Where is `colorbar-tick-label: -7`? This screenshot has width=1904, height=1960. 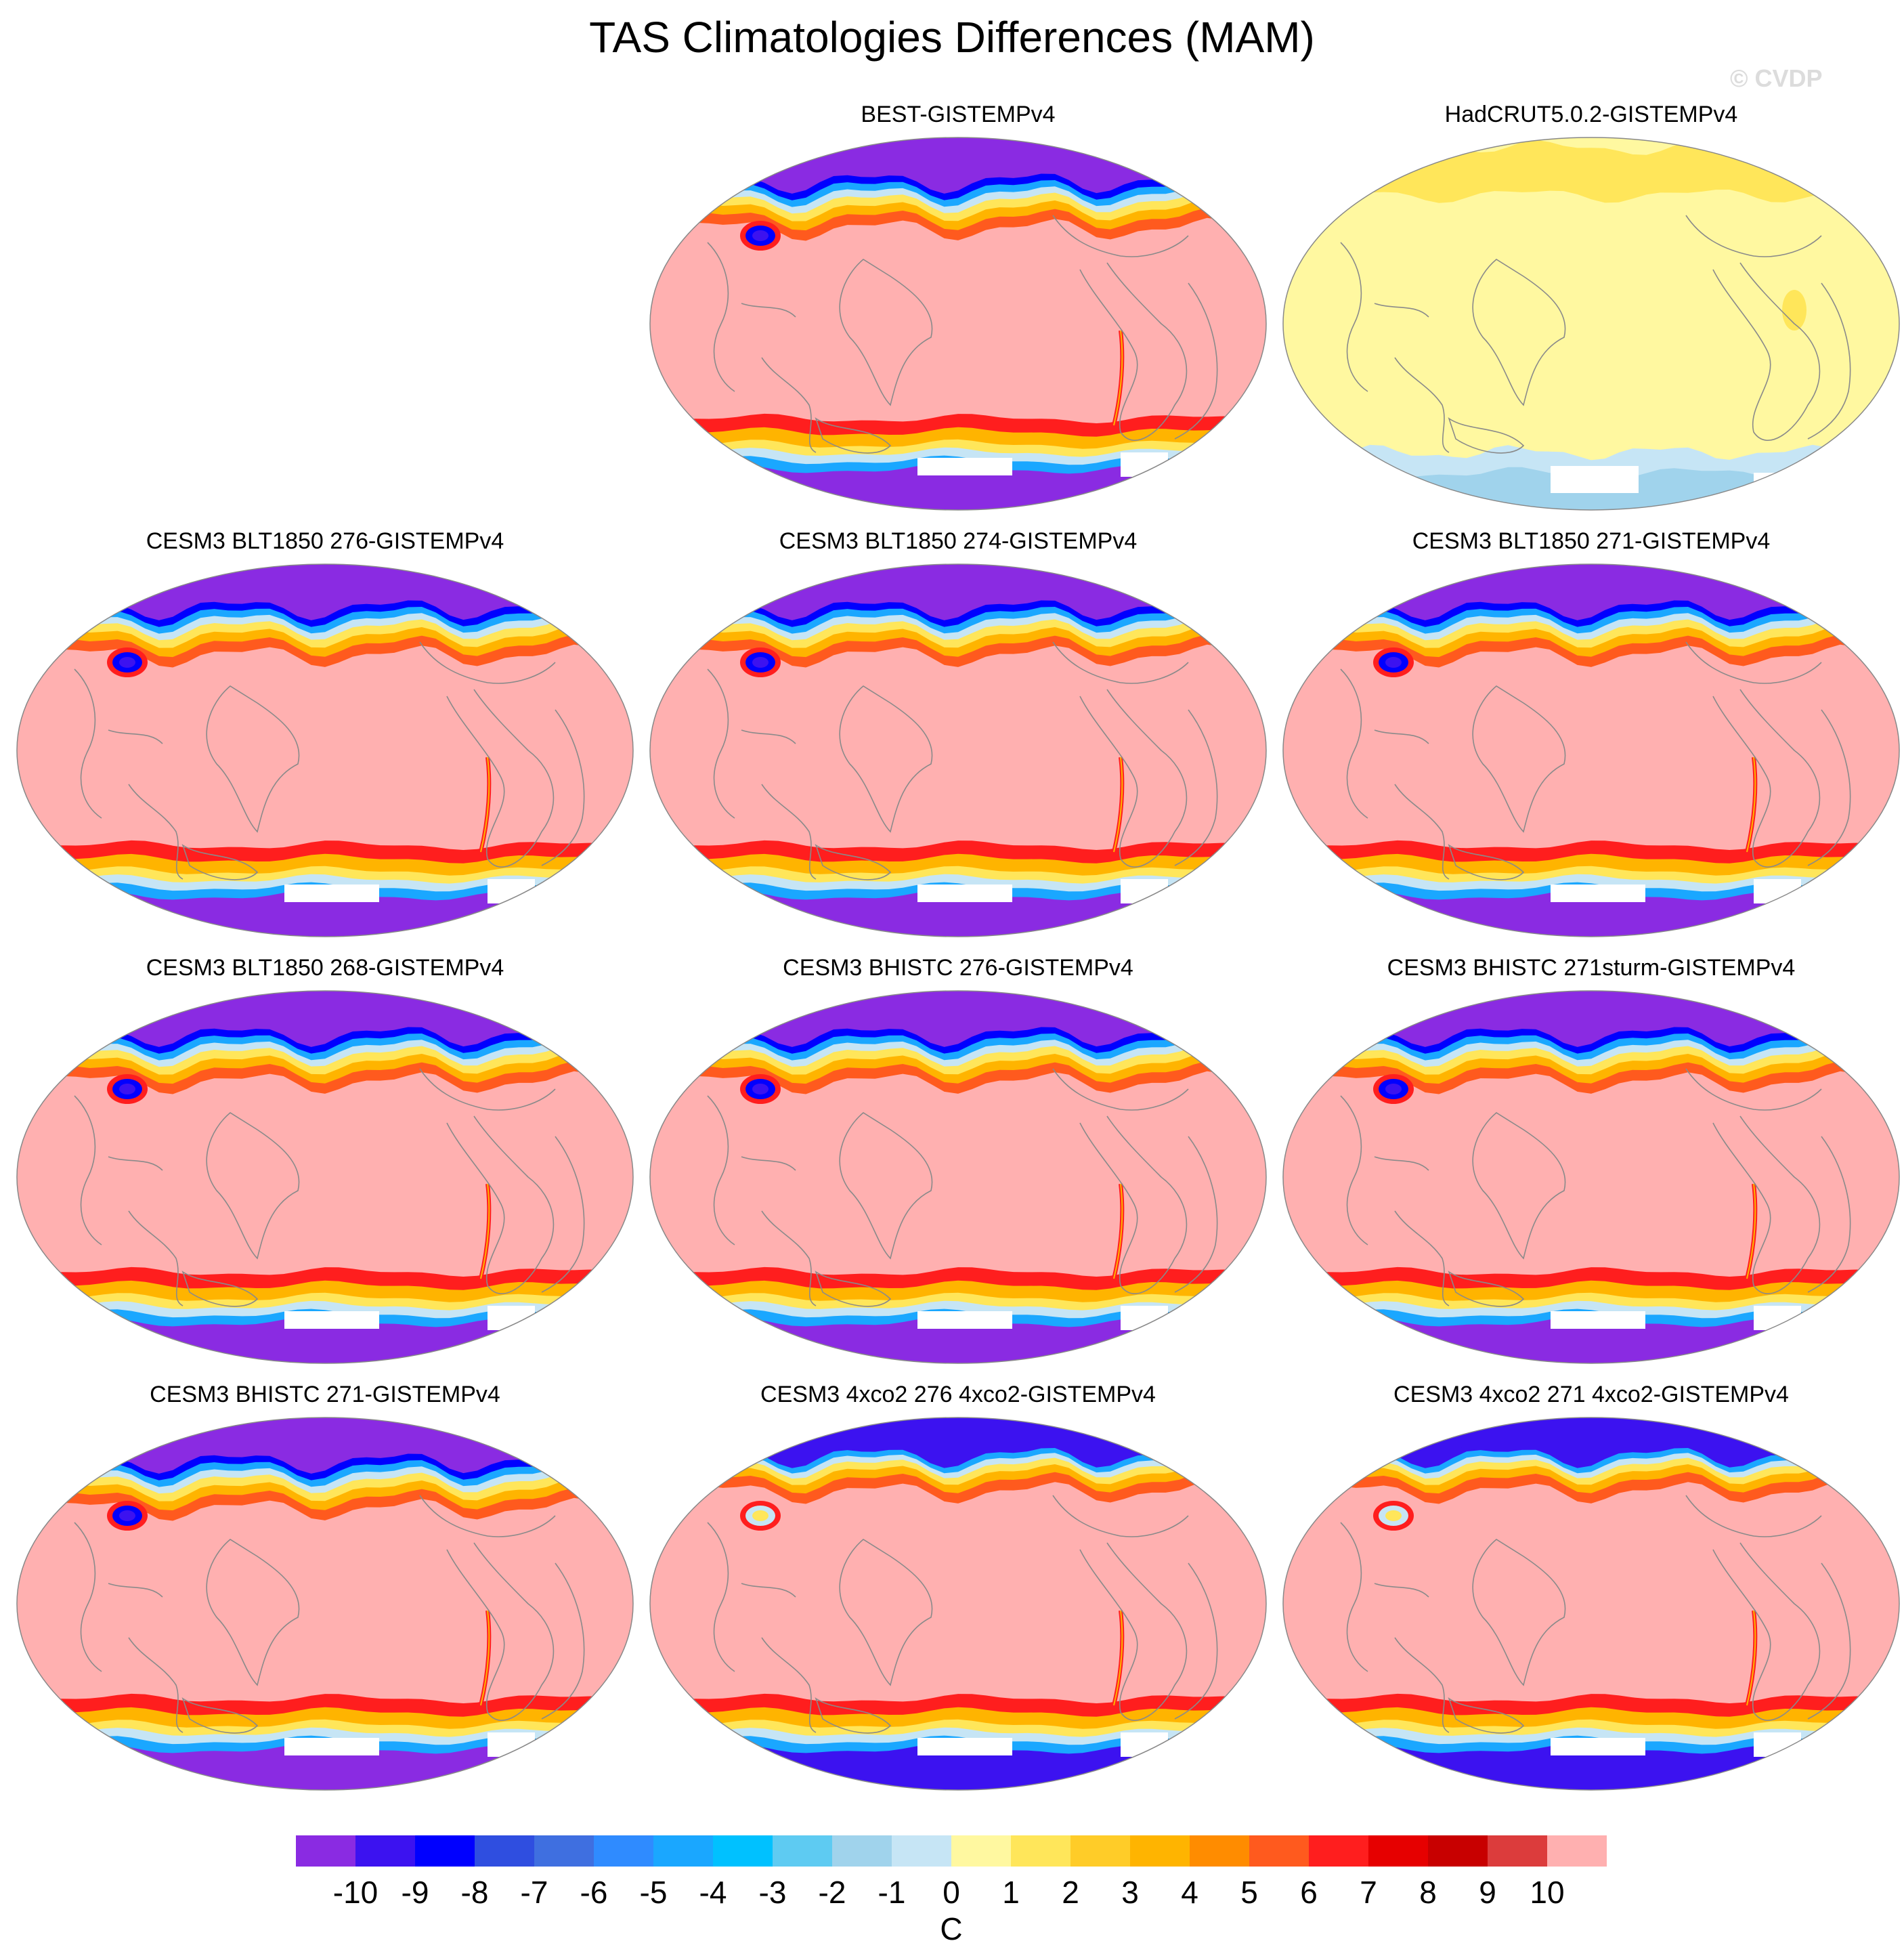 colorbar-tick-label: -7 is located at coordinates (534, 1892).